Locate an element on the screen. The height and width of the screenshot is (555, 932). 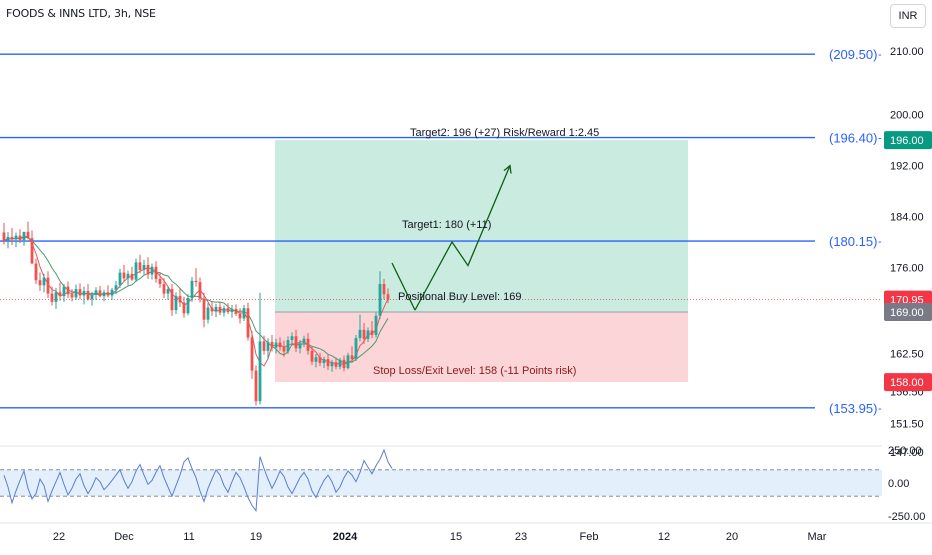
time-tick-label: 2024 is located at coordinates (345, 537).